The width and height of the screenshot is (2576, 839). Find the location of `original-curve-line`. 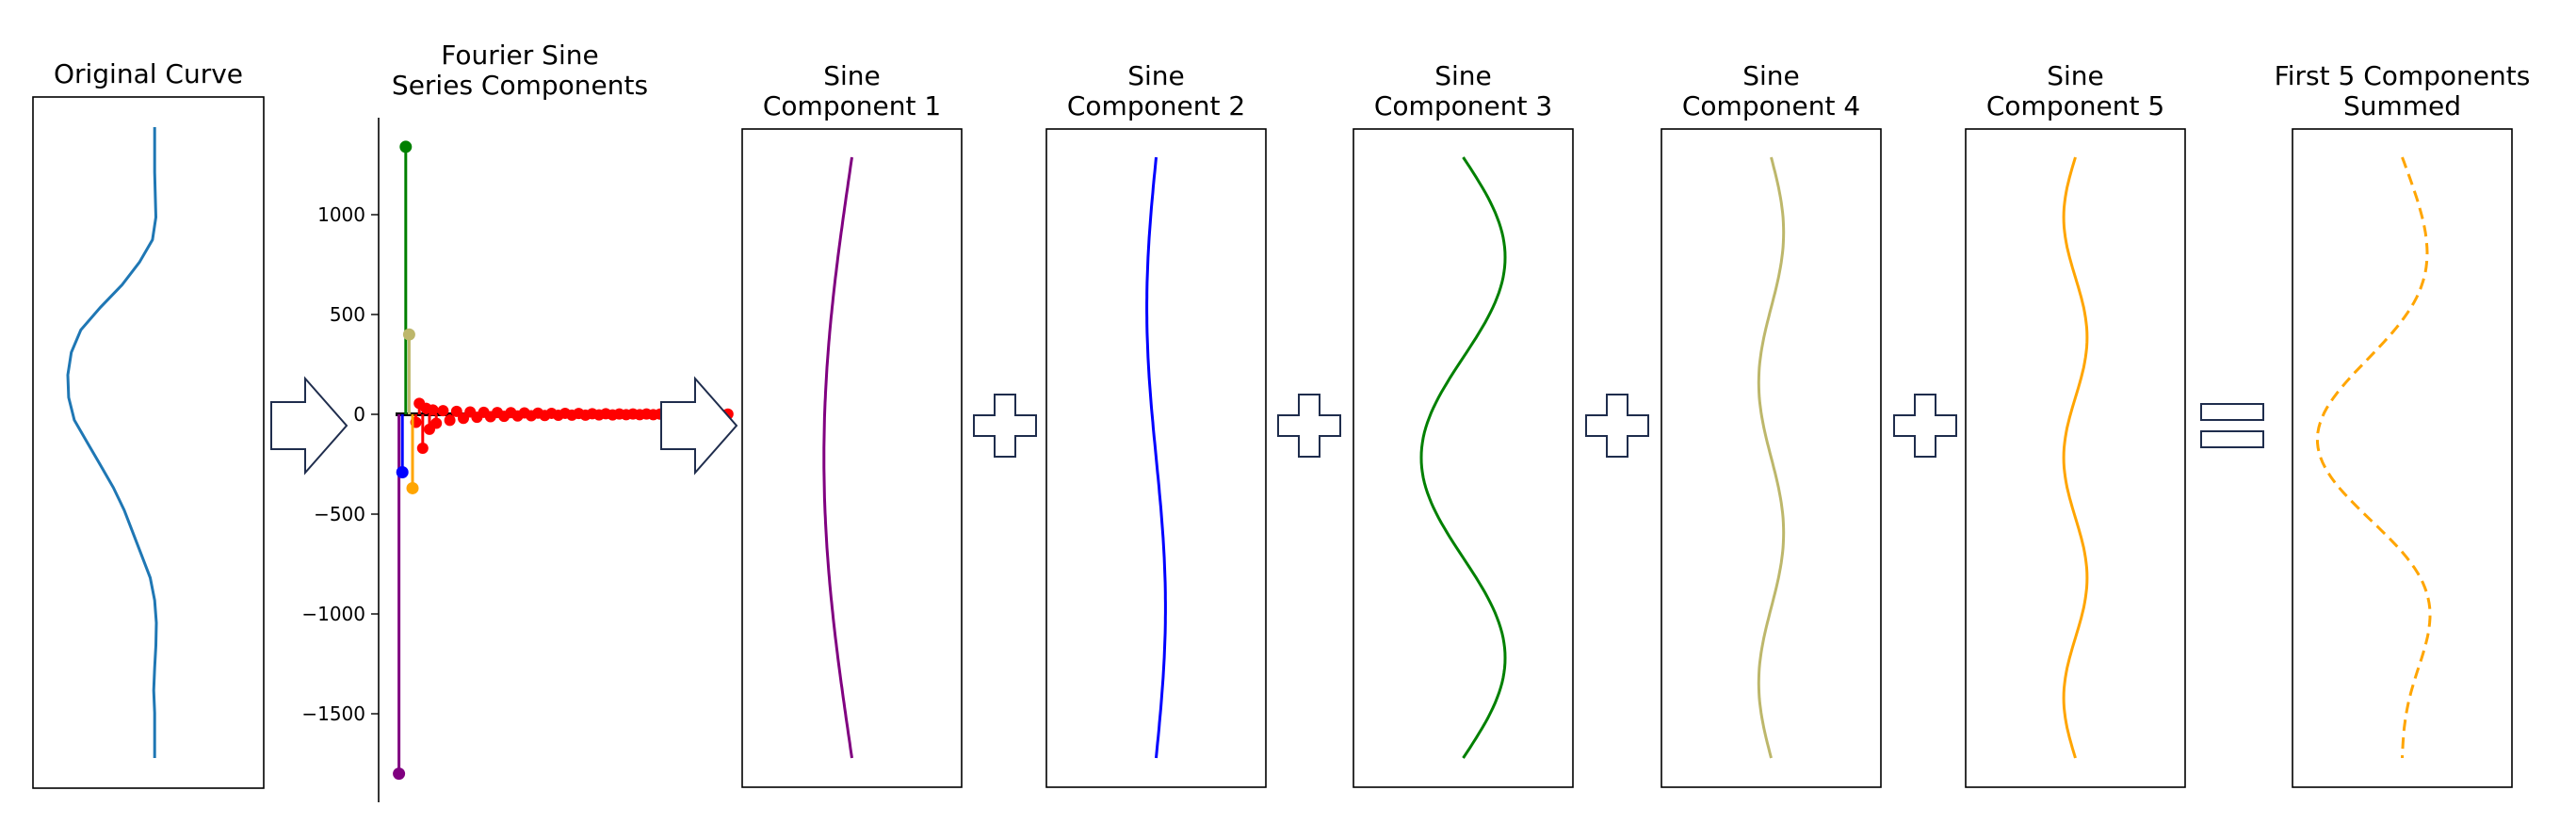

original-curve-line is located at coordinates (112, 442).